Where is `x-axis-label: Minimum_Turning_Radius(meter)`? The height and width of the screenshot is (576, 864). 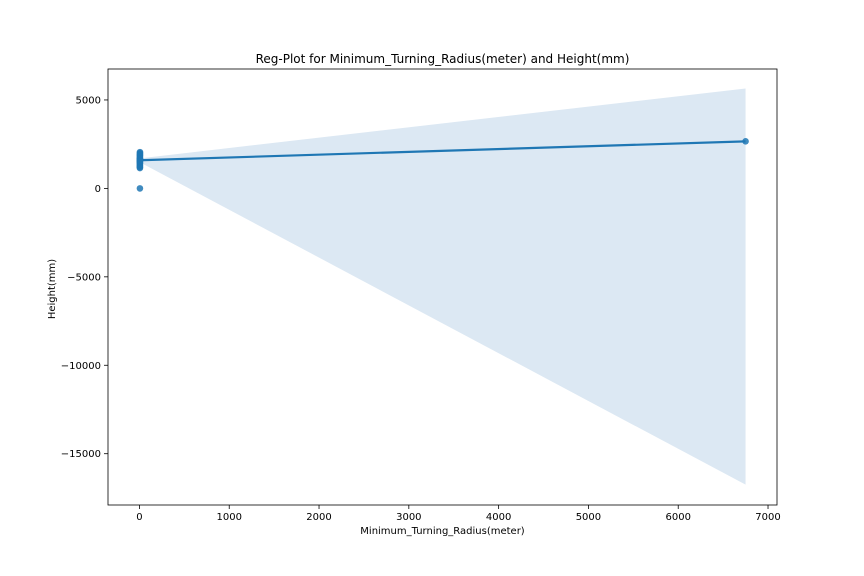 x-axis-label: Minimum_Turning_Radius(meter) is located at coordinates (442, 531).